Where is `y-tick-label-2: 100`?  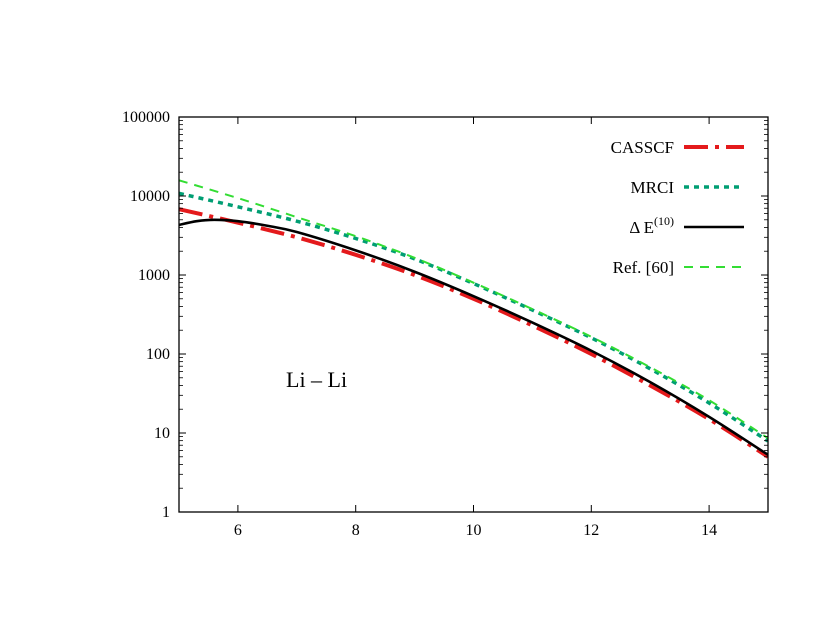 y-tick-label-2: 100 is located at coordinates (158, 354).